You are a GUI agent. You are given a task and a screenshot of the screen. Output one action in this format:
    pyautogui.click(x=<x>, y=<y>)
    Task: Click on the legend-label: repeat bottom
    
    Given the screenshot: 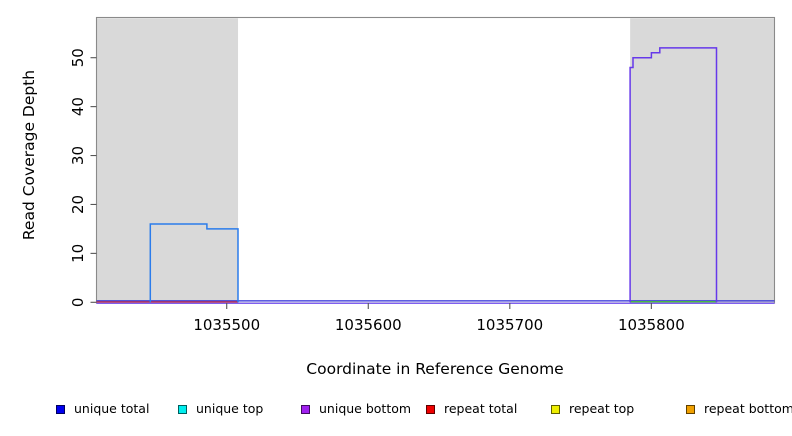 What is the action you would take?
    pyautogui.click(x=748, y=408)
    